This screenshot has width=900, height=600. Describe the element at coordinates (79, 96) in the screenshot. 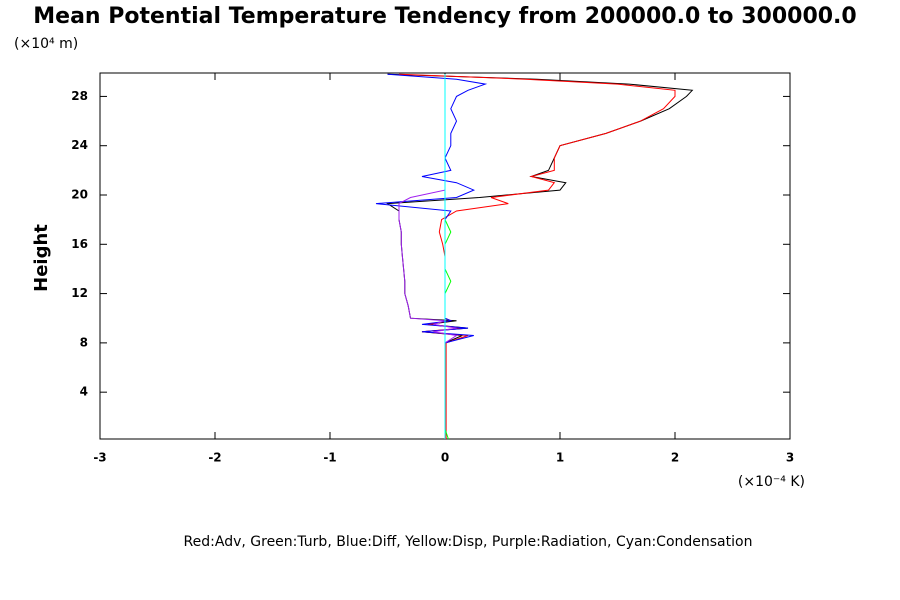

I see `y-tick-label: 28` at that location.